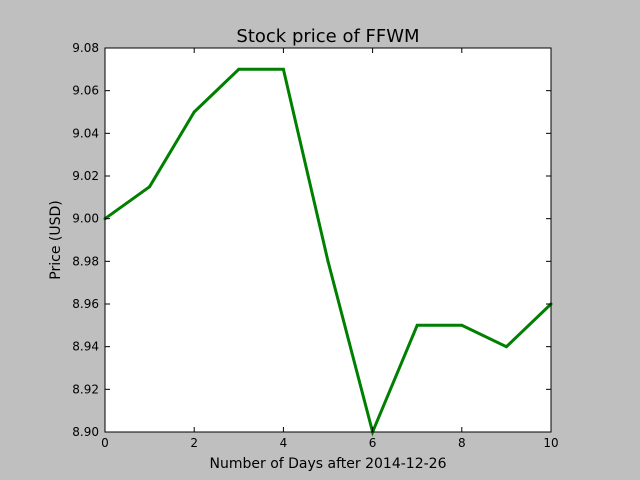 The image size is (640, 480). Describe the element at coordinates (85, 176) in the screenshot. I see `y-tick-label: 9.02` at that location.